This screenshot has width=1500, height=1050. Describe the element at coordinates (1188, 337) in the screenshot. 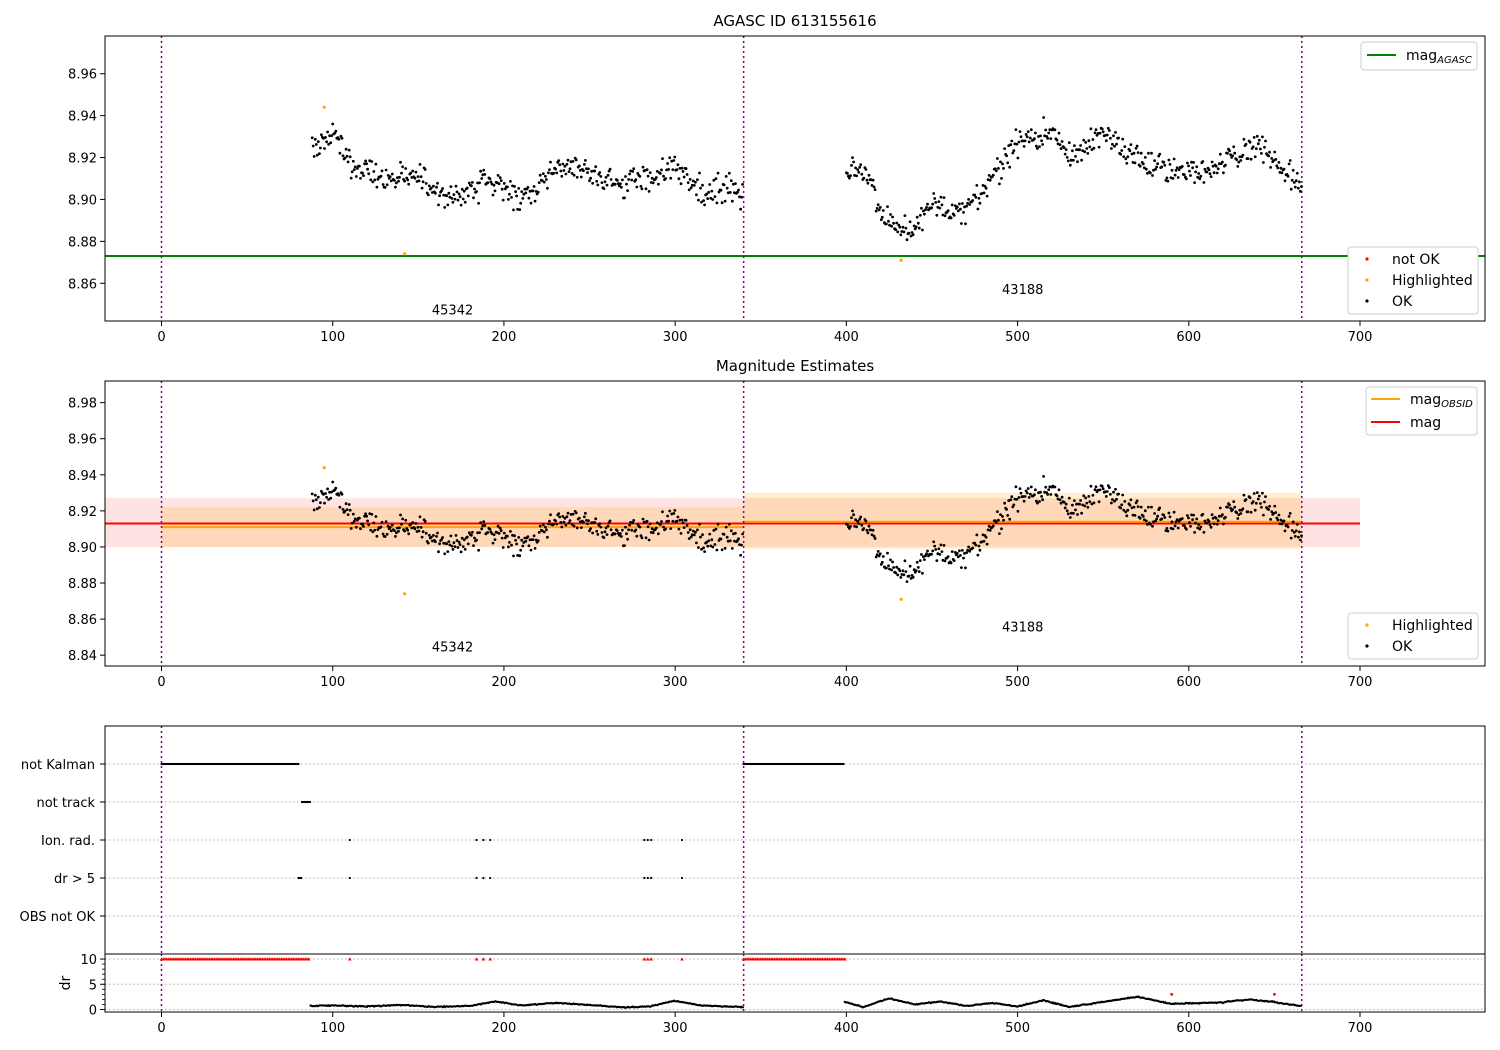

I see `panel-1-xtick-label: 600` at that location.